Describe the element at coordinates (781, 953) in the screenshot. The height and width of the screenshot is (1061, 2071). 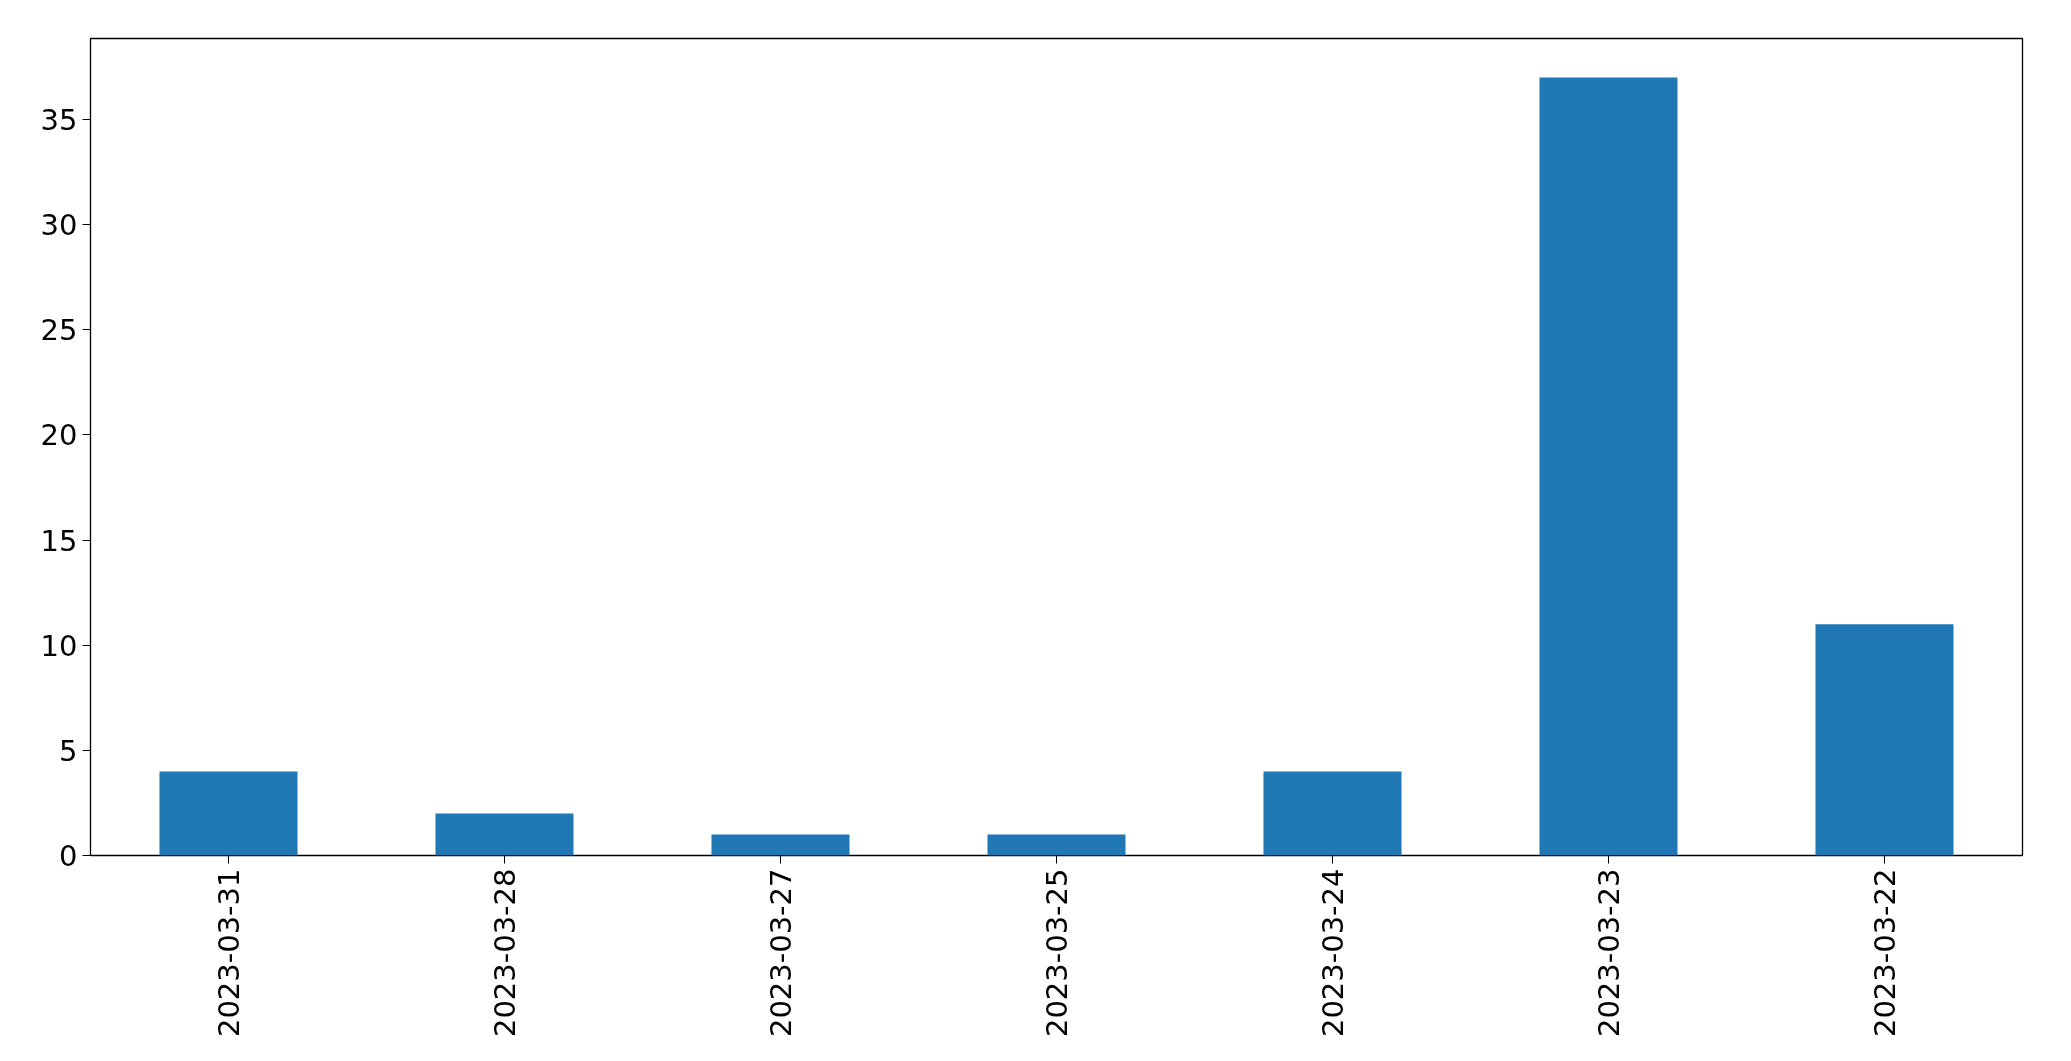
I see `x-tick-label: 2023-03-27` at that location.